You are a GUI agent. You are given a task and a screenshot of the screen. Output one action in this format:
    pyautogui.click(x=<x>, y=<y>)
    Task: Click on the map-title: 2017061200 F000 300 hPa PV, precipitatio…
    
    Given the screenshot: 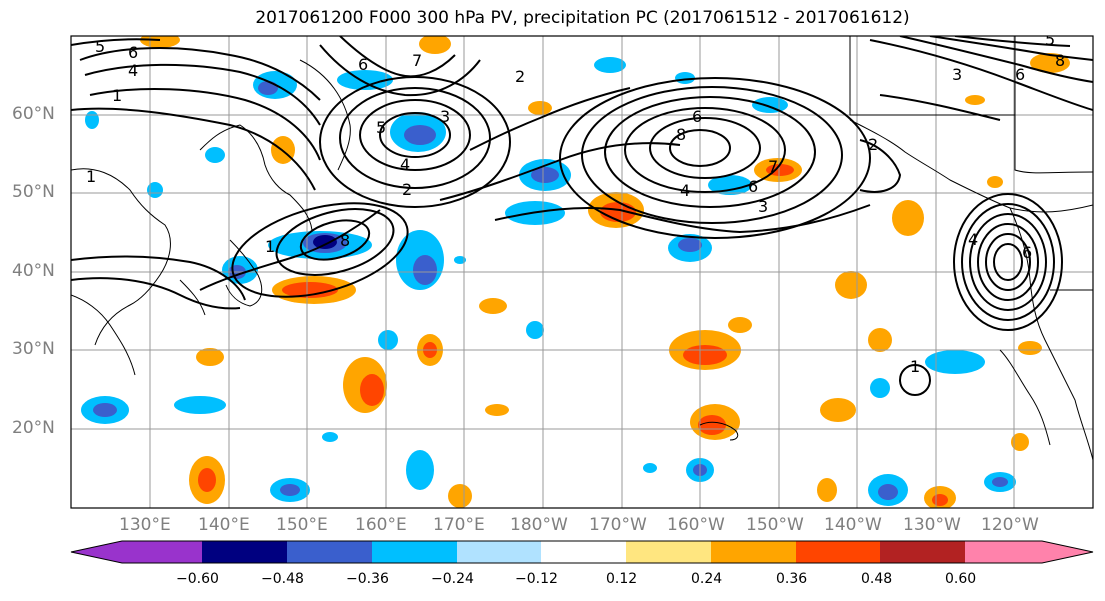 What is the action you would take?
    pyautogui.click(x=582, y=18)
    